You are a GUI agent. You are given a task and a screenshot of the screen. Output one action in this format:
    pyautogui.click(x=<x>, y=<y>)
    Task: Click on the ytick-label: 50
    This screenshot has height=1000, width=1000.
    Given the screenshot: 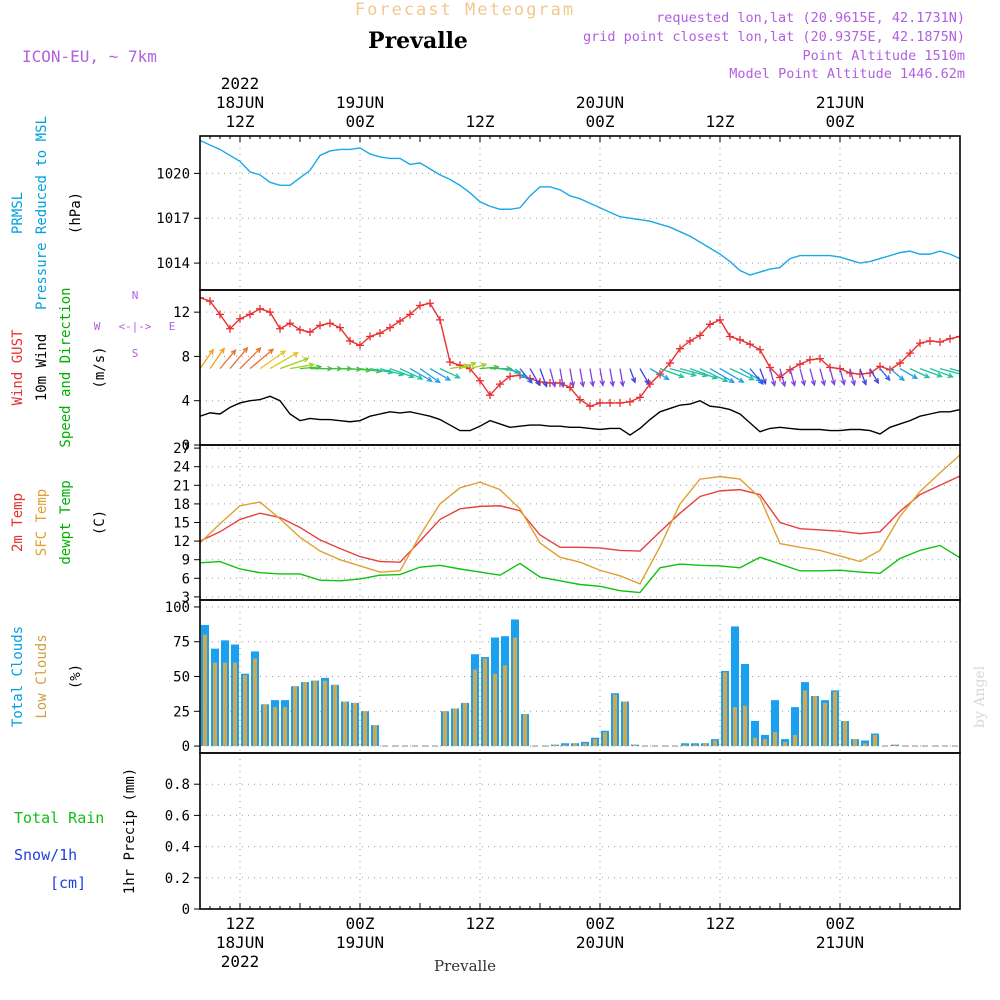 What is the action you would take?
    pyautogui.click(x=181, y=678)
    